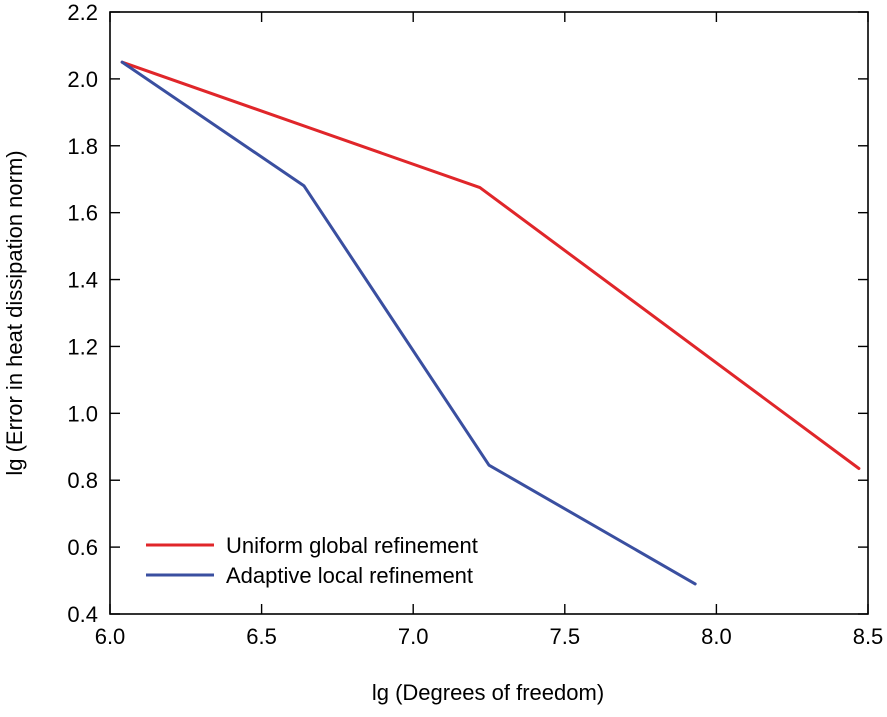 The image size is (887, 717). I want to click on y-tick-label: 1.0, so click(82, 413).